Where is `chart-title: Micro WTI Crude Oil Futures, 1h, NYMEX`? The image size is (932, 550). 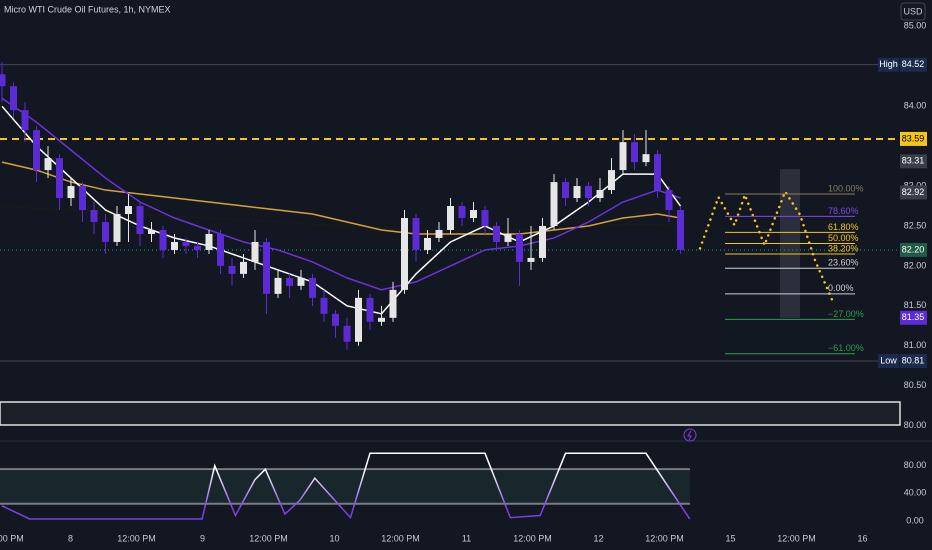
chart-title: Micro WTI Crude Oil Futures, 1h, NYMEX is located at coordinates (87, 9).